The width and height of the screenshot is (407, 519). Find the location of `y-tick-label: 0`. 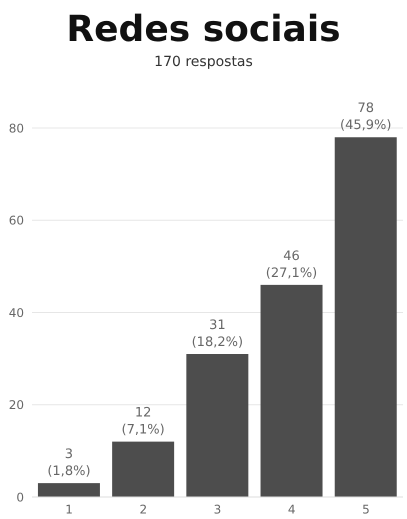

y-tick-label: 0 is located at coordinates (20, 497).